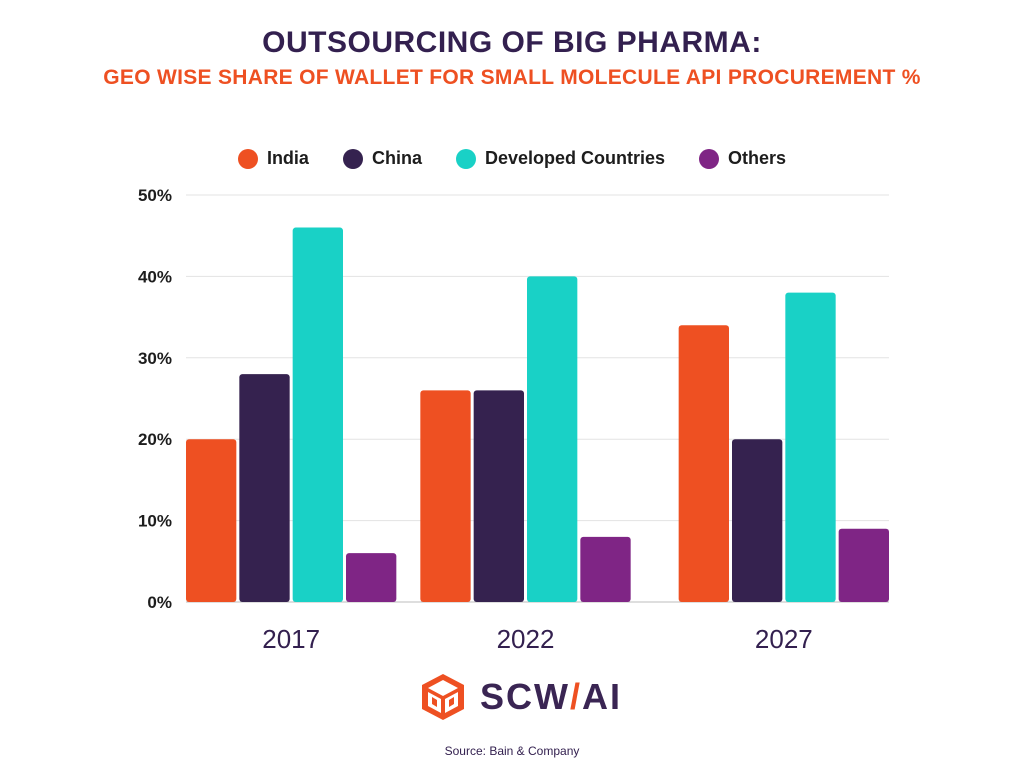  Describe the element at coordinates (445, 496) in the screenshot. I see `bar-india-2022` at that location.